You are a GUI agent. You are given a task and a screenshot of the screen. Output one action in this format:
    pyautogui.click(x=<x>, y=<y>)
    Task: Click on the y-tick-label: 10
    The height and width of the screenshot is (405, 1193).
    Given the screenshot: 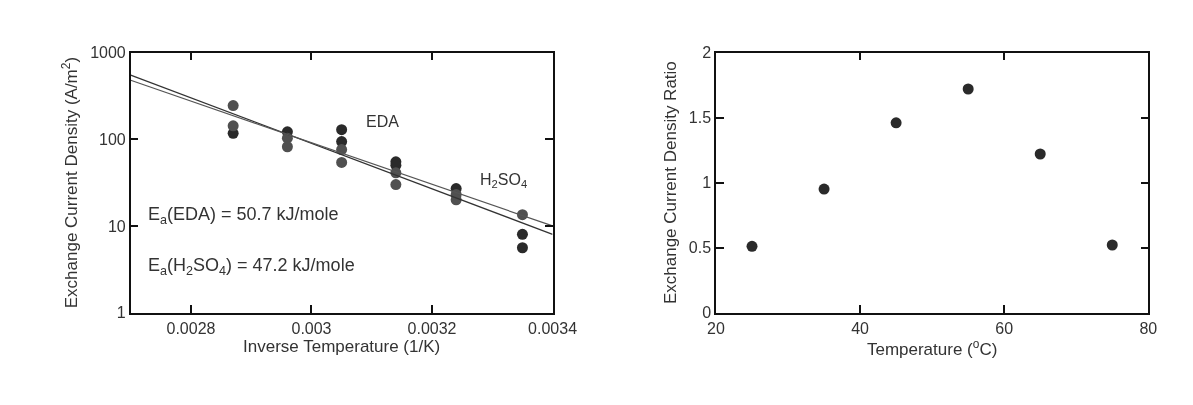 What is the action you would take?
    pyautogui.click(x=116, y=226)
    